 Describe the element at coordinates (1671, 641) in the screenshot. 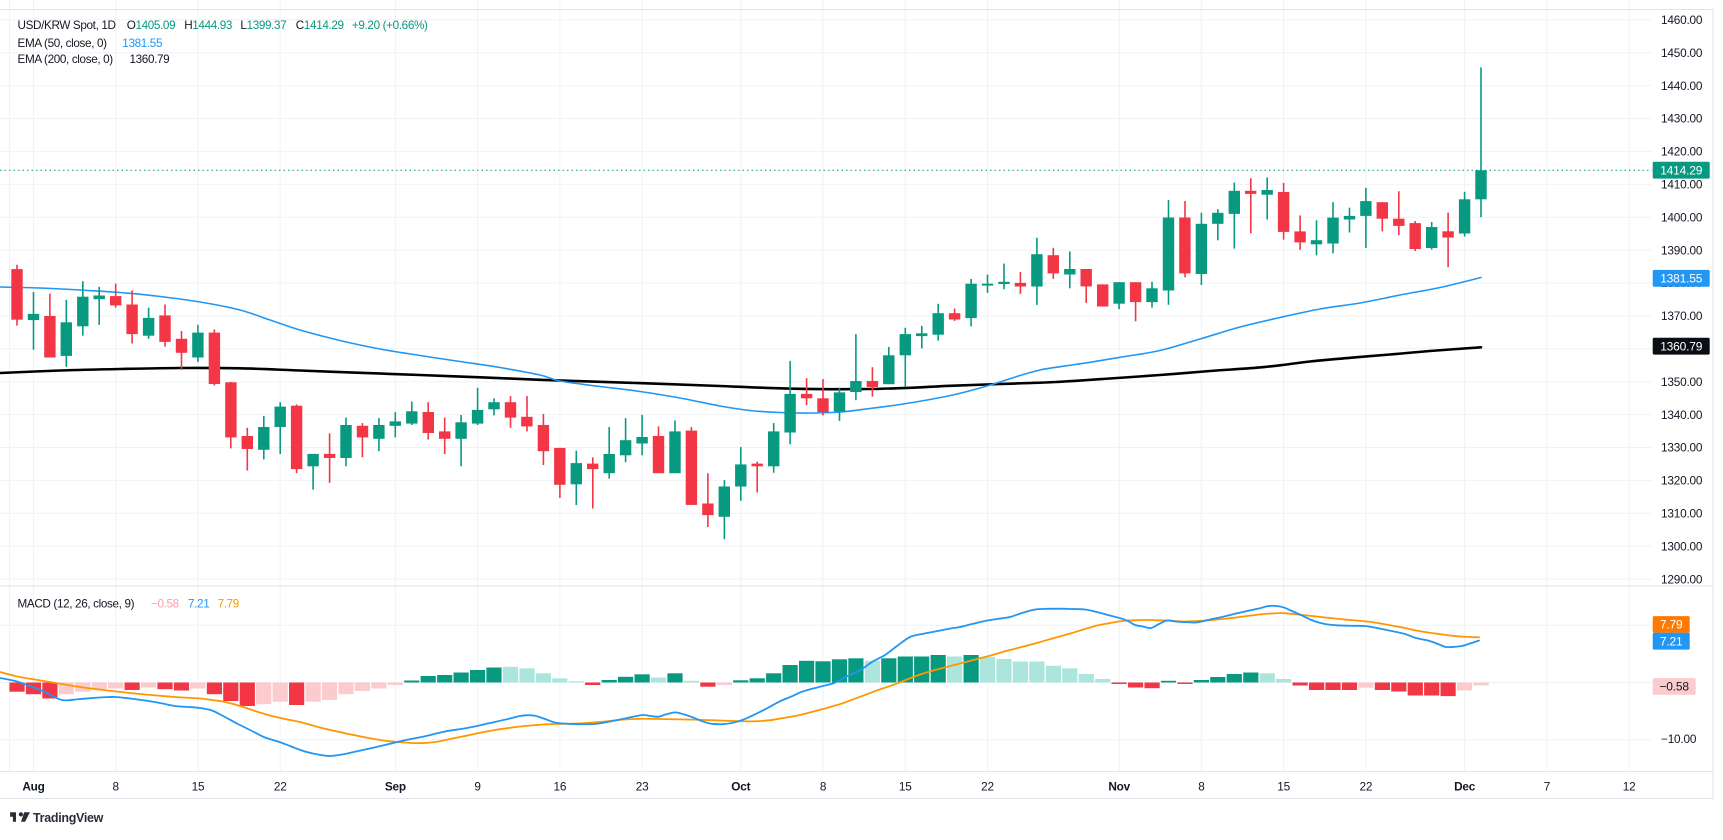

I see `svg-text: 7.21` at that location.